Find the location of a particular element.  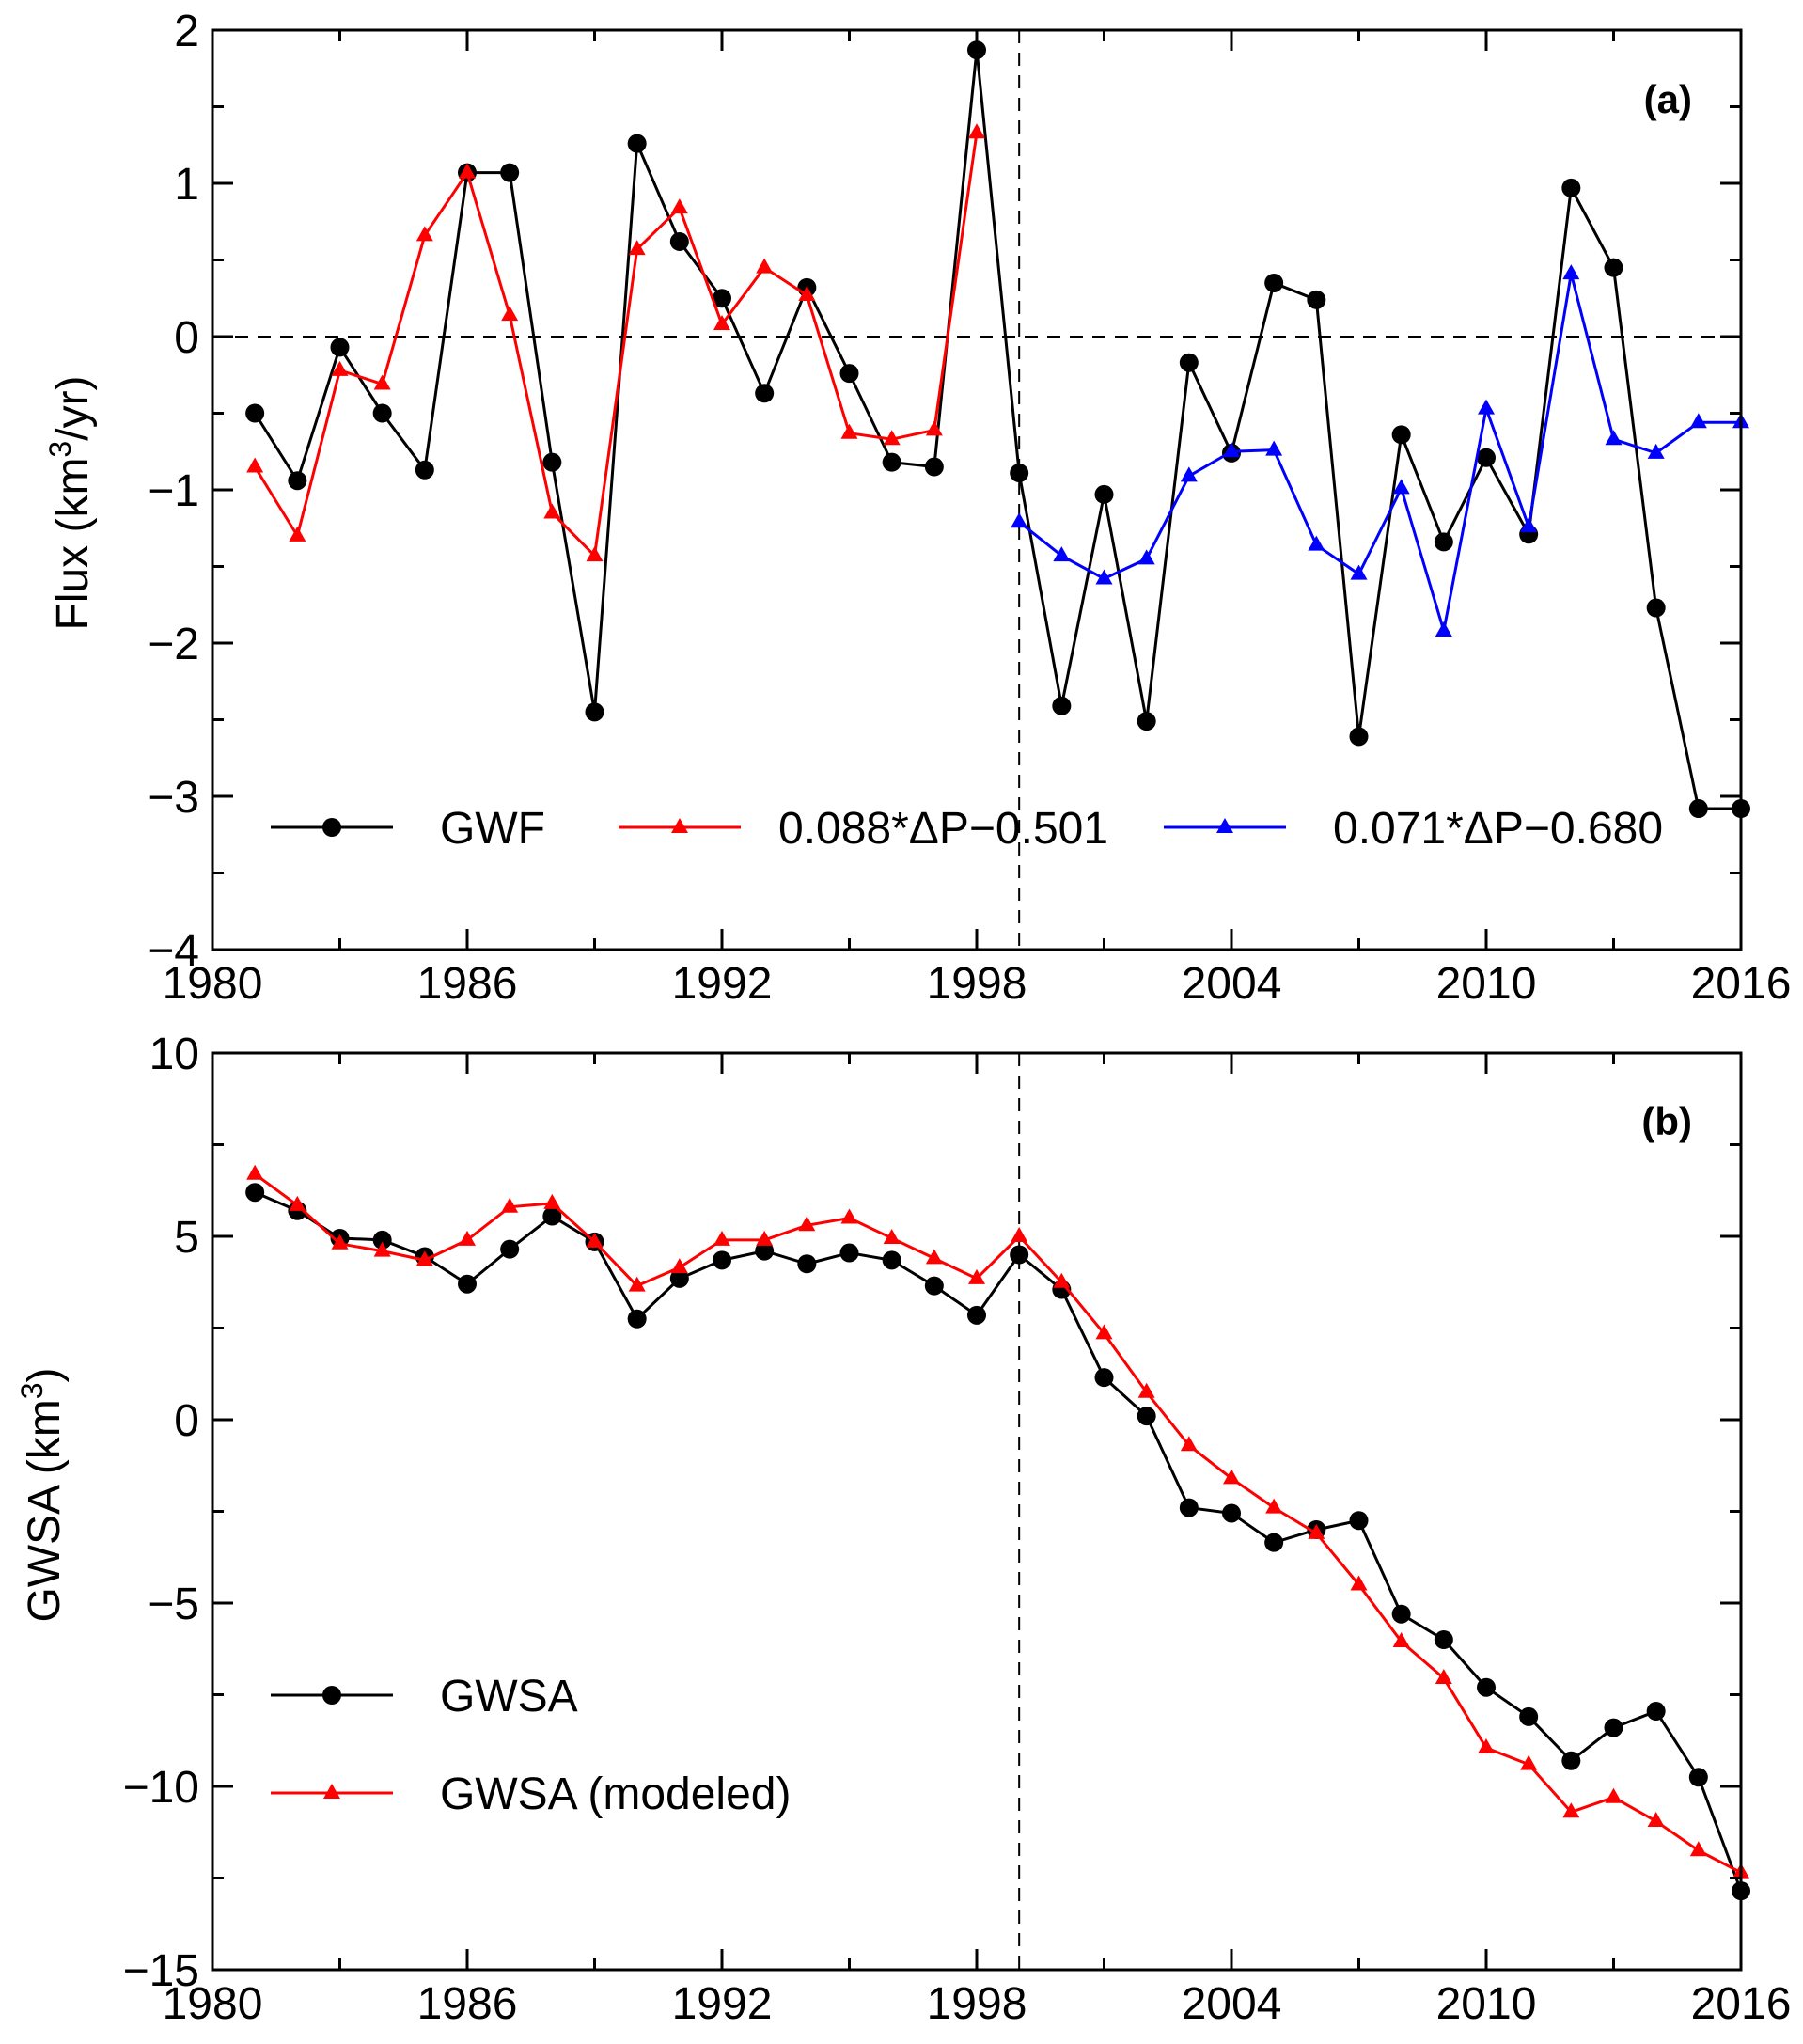

y-tick-label: −4 is located at coordinates (173, 951).